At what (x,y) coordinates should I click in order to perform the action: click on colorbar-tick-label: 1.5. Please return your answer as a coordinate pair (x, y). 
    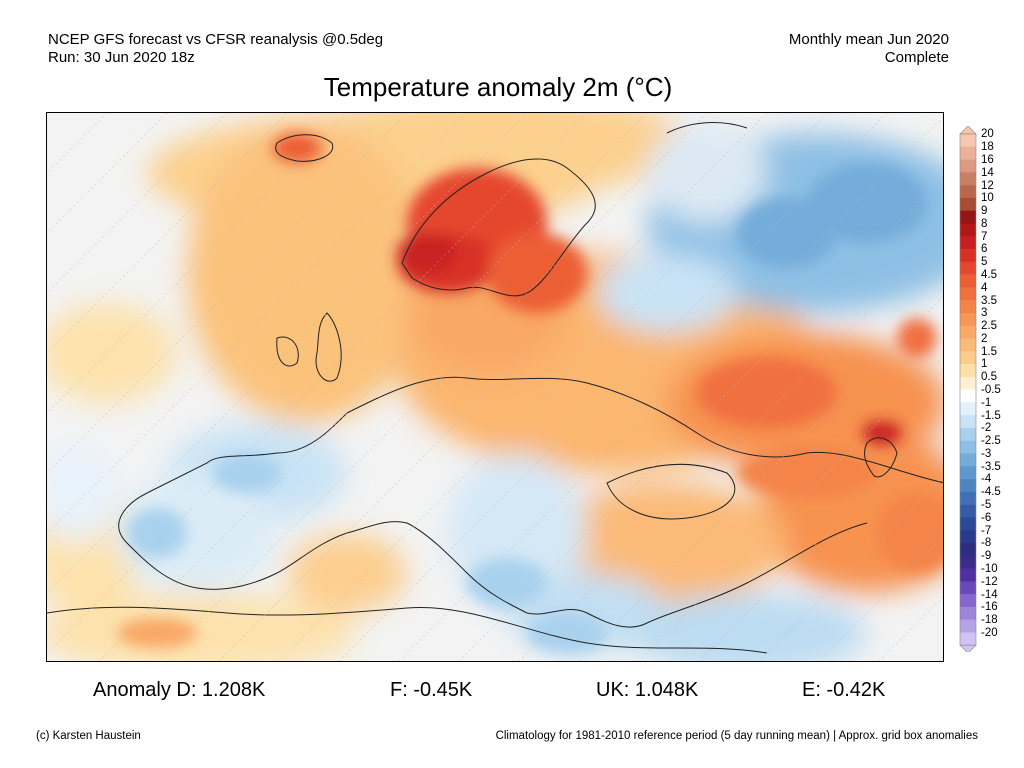
    Looking at the image, I should click on (989, 351).